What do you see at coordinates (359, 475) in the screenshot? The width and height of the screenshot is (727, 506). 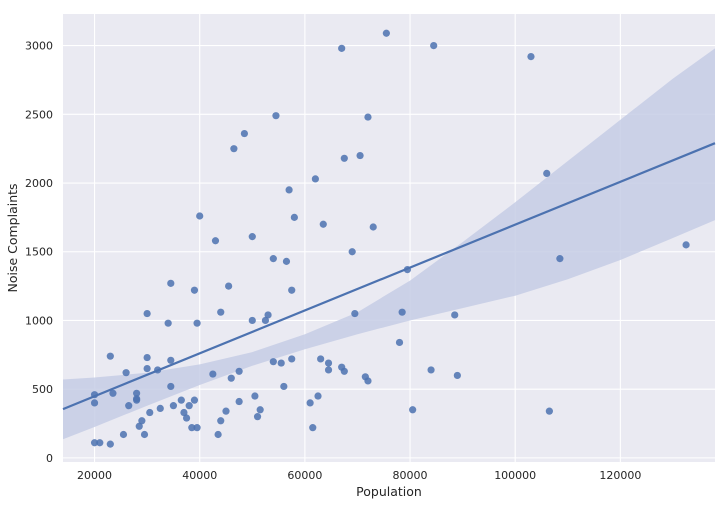 I see `x-axis-ticks: 20000 40000 60000 80000 100000 120000` at bounding box center [359, 475].